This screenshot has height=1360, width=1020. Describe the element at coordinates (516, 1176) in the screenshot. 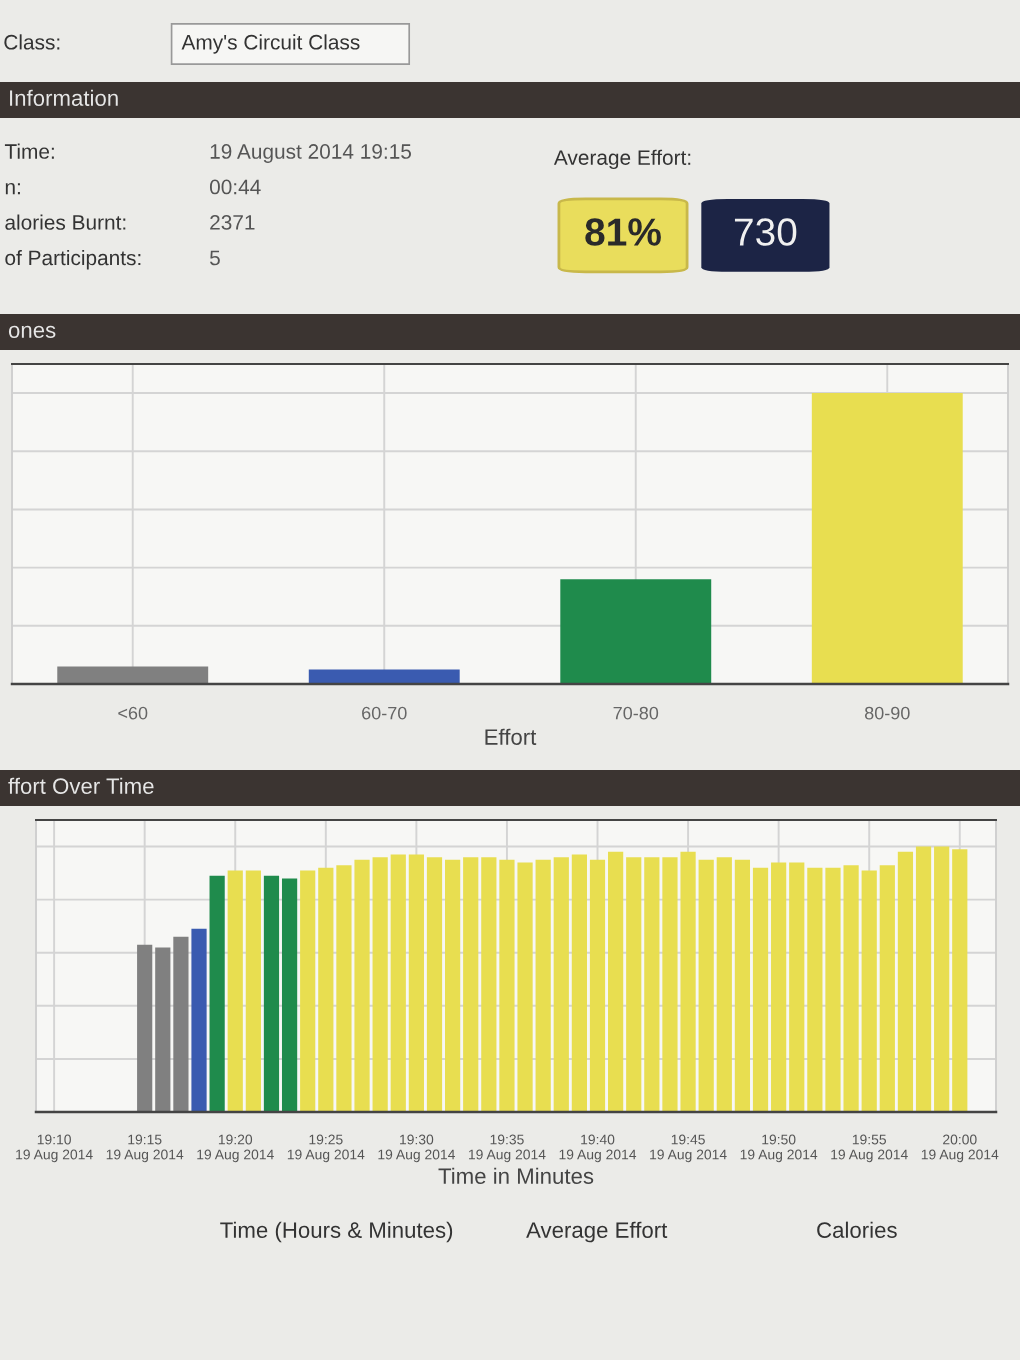

I see `x-axis-title: Time in Minutes` at that location.